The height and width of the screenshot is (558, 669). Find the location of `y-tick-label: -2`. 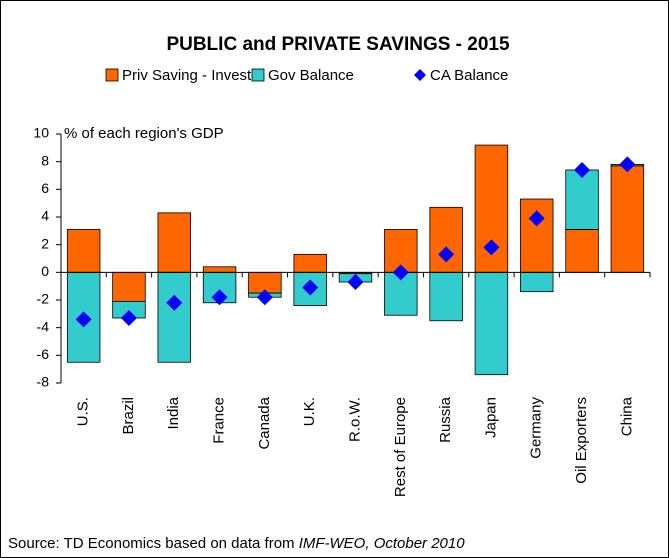

y-tick-label: -2 is located at coordinates (43, 299).